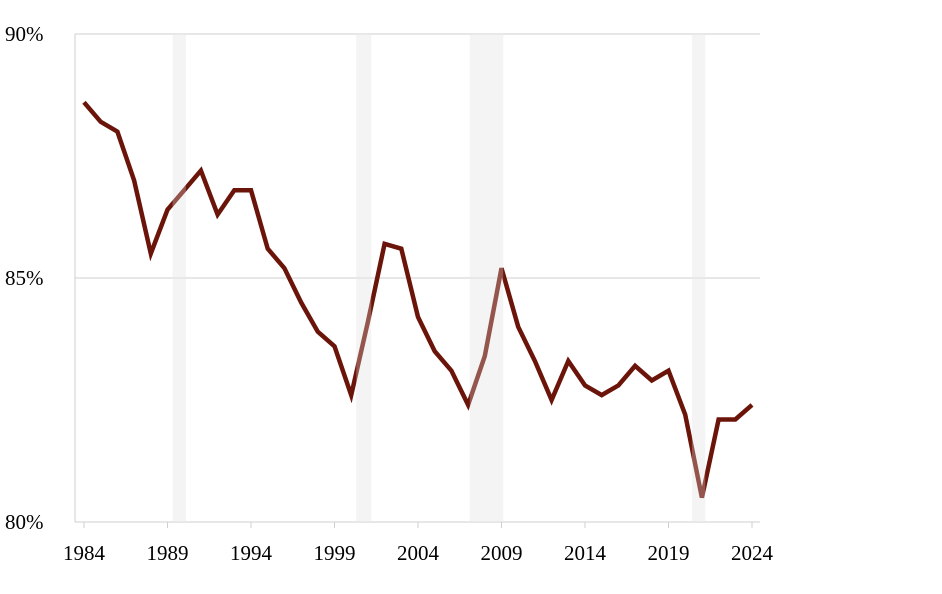 This screenshot has height=594, width=942. I want to click on x-tick-label: 2014, so click(585, 553).